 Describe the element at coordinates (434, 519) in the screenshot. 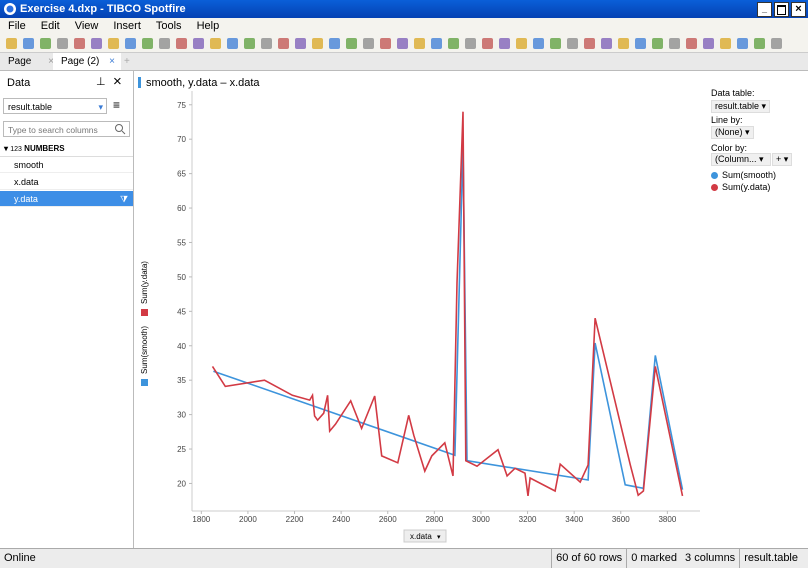

I see `x-tick-label: 2800` at that location.